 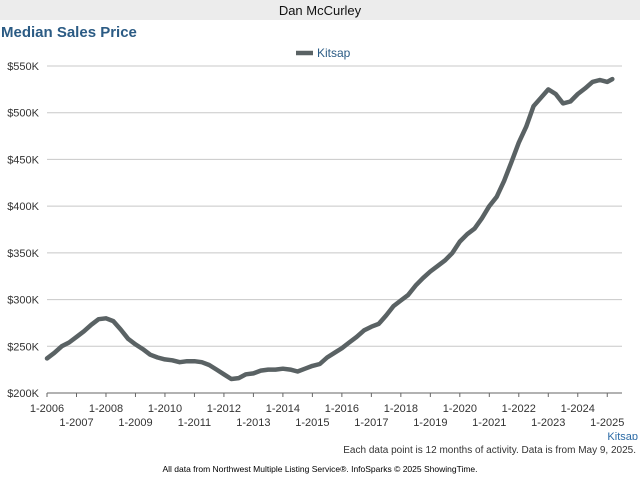 What do you see at coordinates (342, 409) in the screenshot?
I see `x-tick-label: 1-2016` at bounding box center [342, 409].